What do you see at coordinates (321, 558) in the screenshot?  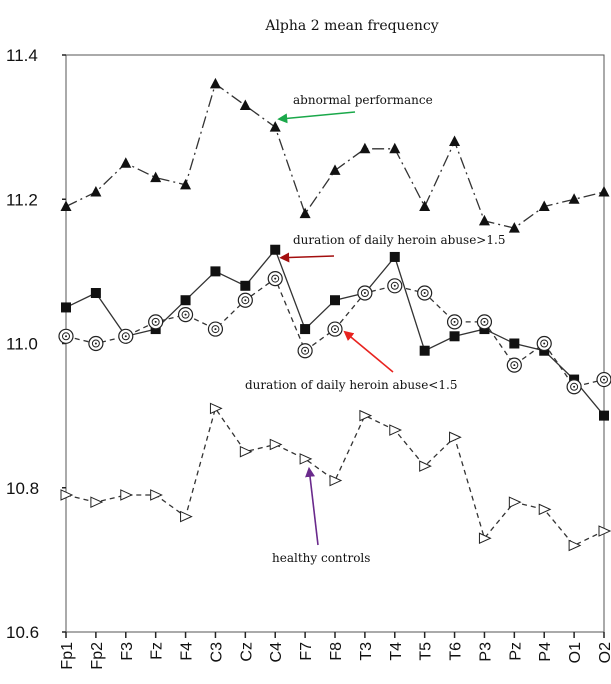 I see `annotation-label: healthy controls` at bounding box center [321, 558].